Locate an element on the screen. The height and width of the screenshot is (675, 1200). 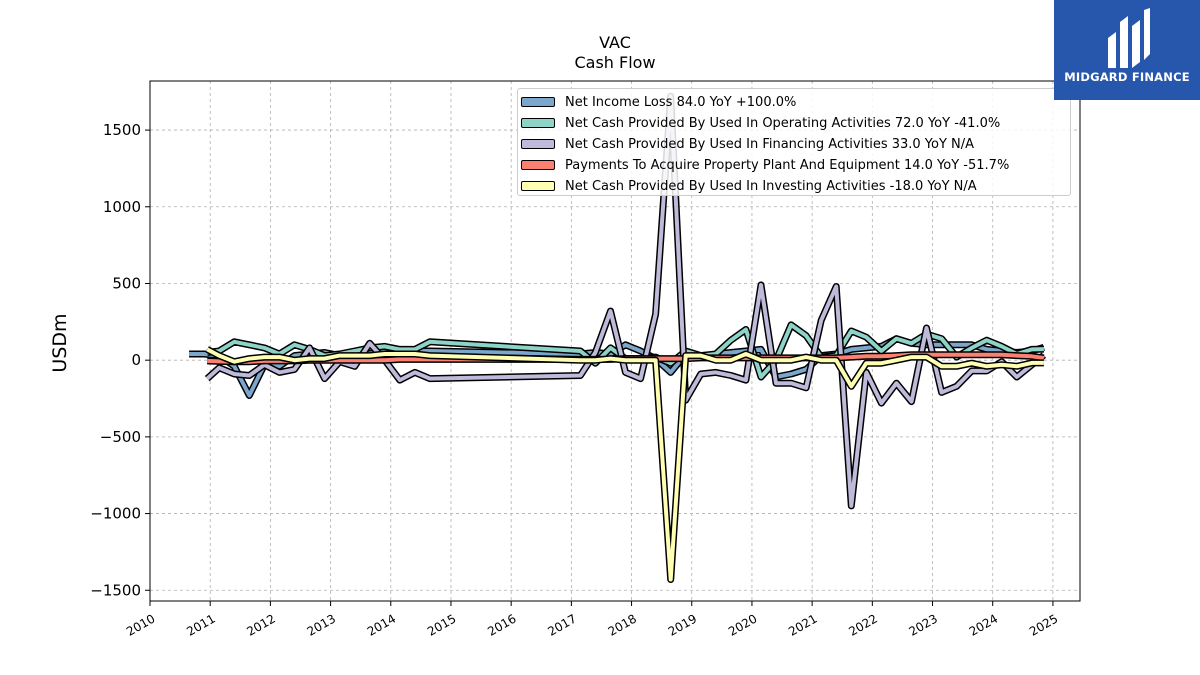
x-tick-label: 2012 is located at coordinates (260, 624).